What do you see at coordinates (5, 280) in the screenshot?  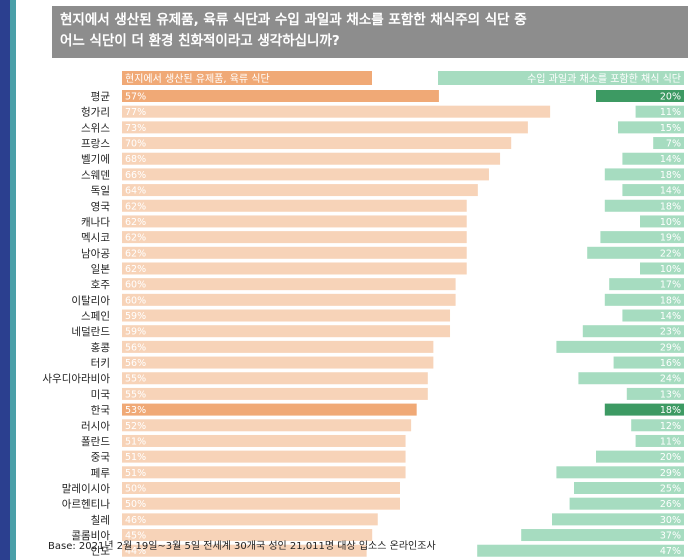 I see `left-accent-bar` at bounding box center [5, 280].